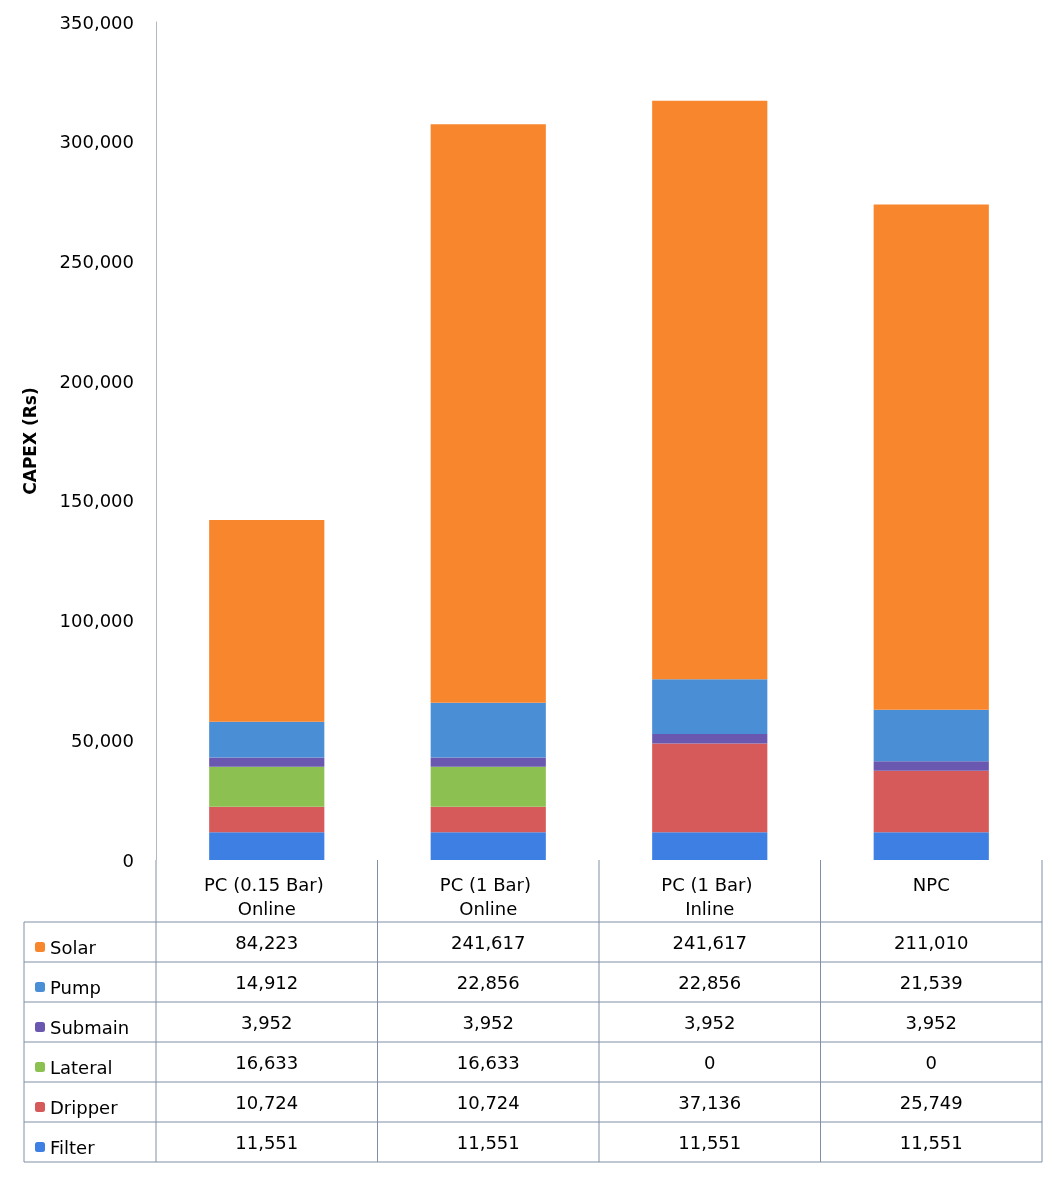 The height and width of the screenshot is (1184, 1054). What do you see at coordinates (75, 987) in the screenshot?
I see `legend-label: Pump` at bounding box center [75, 987].